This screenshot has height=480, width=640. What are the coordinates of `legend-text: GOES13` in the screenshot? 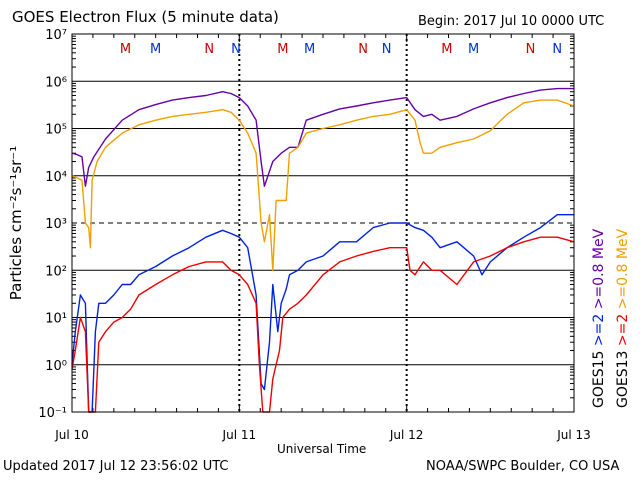 It's located at (623, 379).